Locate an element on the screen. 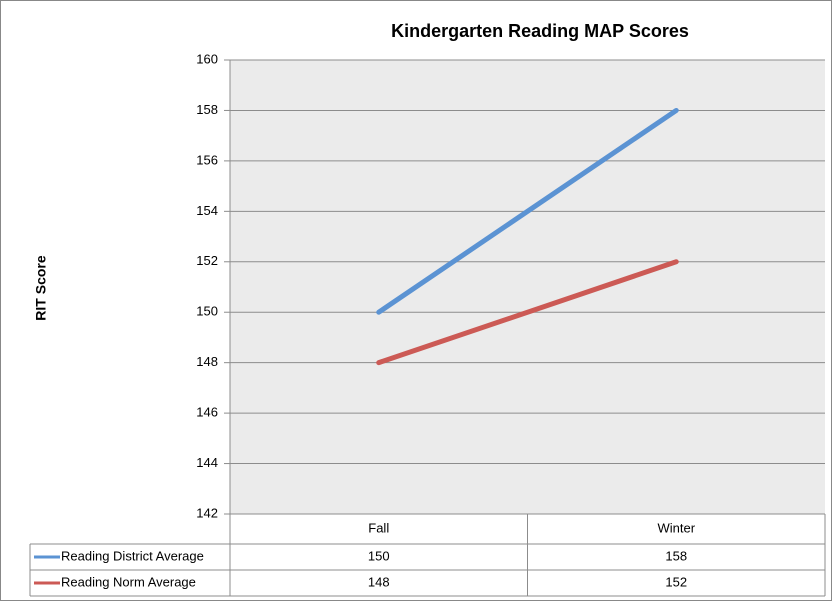 The image size is (832, 601). y-tick-label: 144 is located at coordinates (207, 462).